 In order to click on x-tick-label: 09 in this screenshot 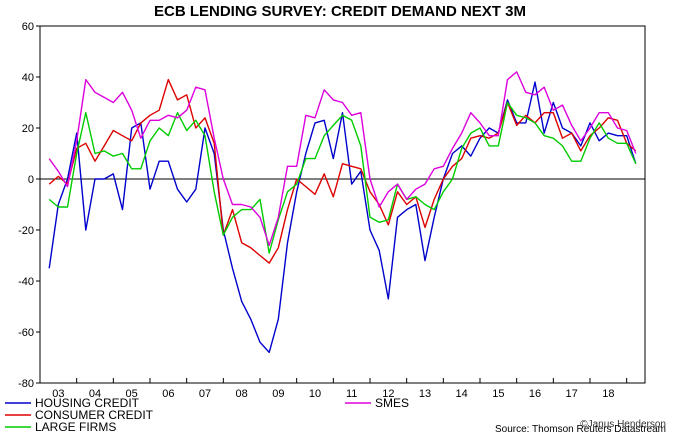, I will do `click(278, 394)`.